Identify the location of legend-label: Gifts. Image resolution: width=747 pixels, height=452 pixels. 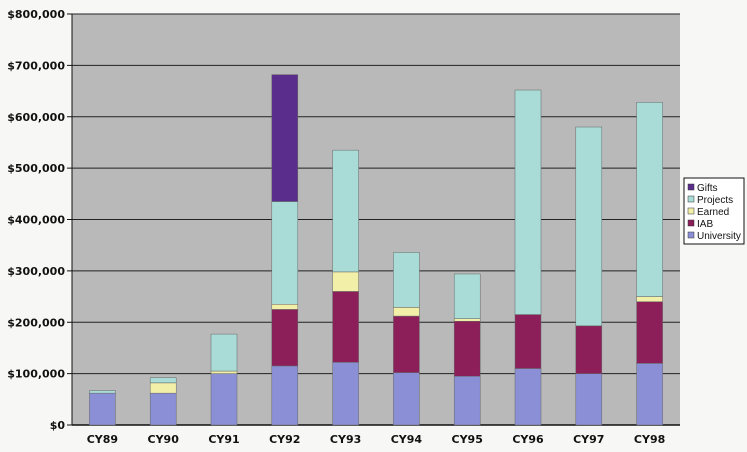
(707, 188).